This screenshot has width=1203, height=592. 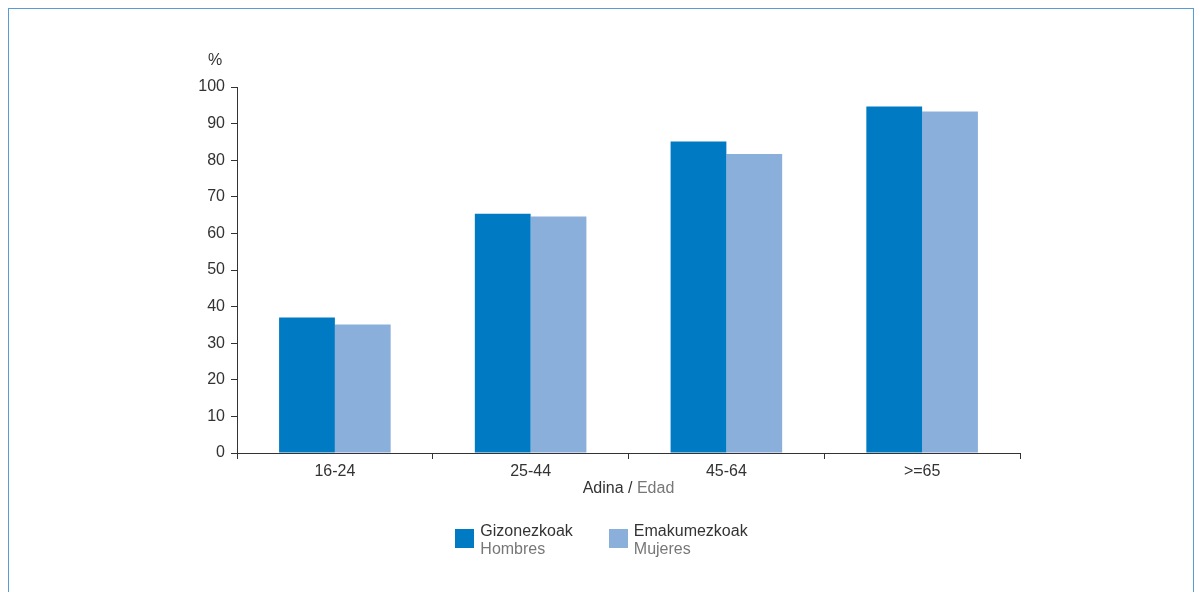 What do you see at coordinates (221, 452) in the screenshot?
I see `y-tick-label: 0` at bounding box center [221, 452].